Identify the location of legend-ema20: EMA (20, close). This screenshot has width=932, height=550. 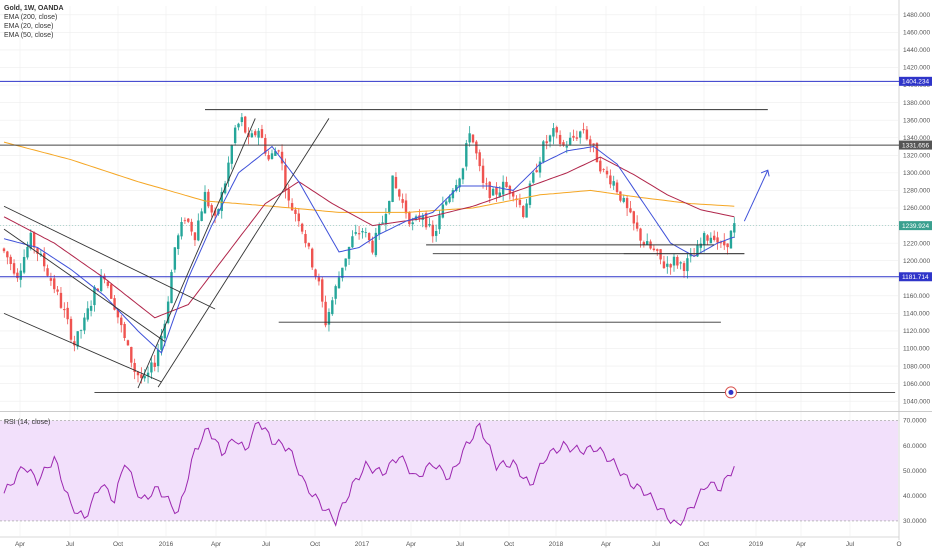
(29, 26).